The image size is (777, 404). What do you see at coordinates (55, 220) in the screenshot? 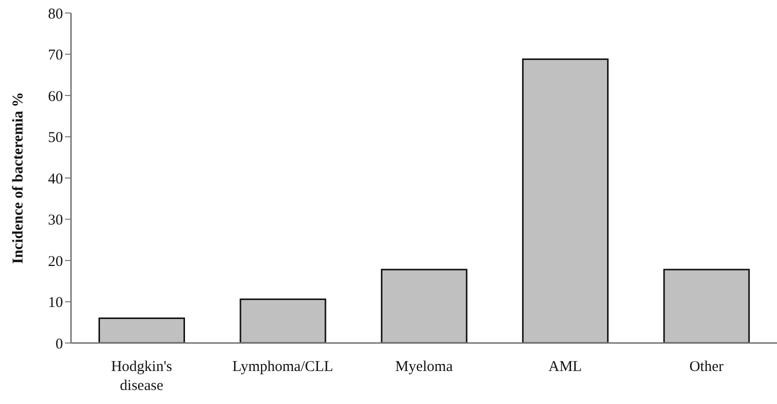
I see `y-tick-label: 30` at bounding box center [55, 220].